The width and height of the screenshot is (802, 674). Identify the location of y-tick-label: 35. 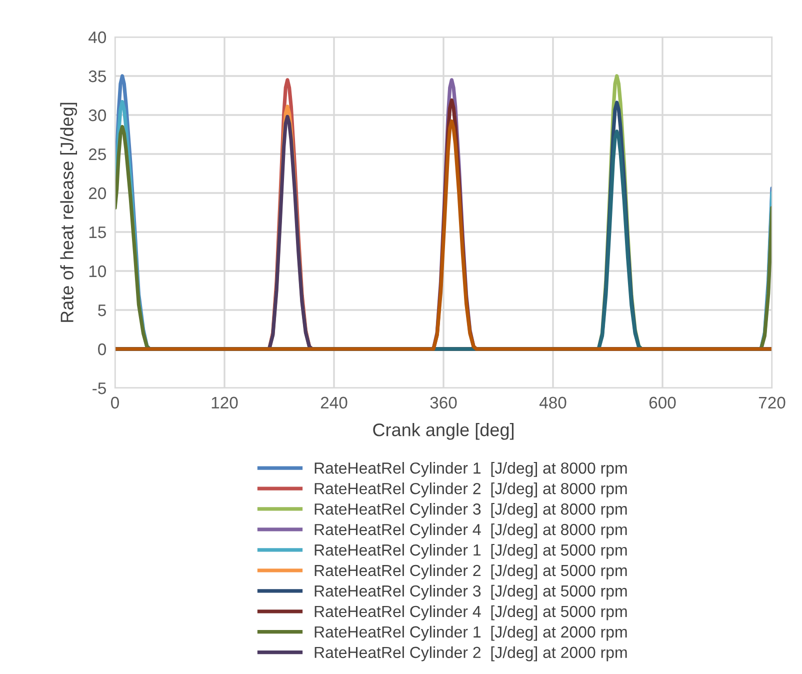
(97, 76).